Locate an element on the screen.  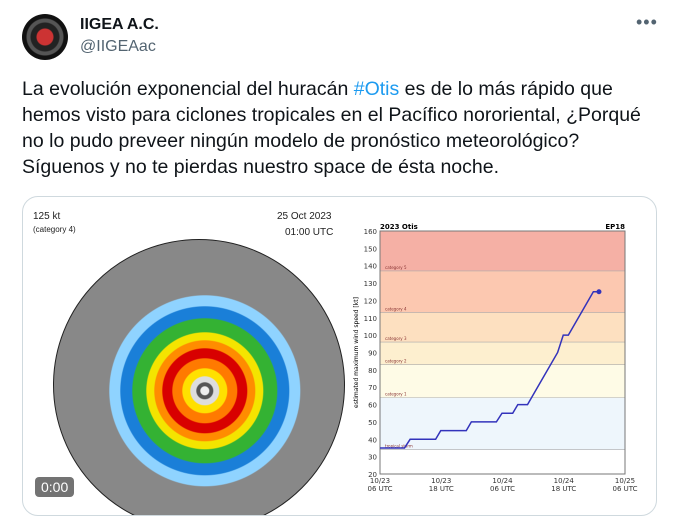
band-label: category 2 is located at coordinates (396, 361).